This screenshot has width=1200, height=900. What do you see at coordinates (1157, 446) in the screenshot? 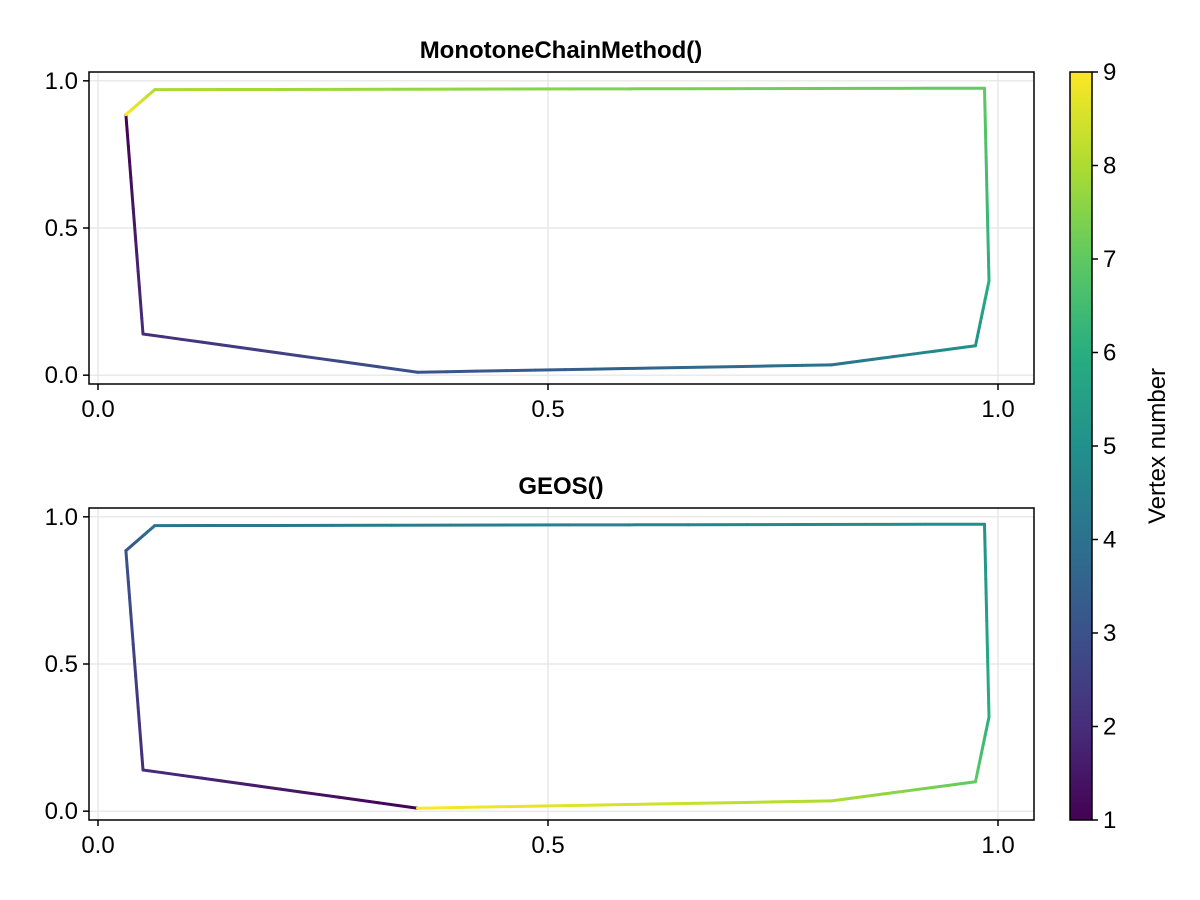
I see `colorbar-label: Vertex number` at bounding box center [1157, 446].